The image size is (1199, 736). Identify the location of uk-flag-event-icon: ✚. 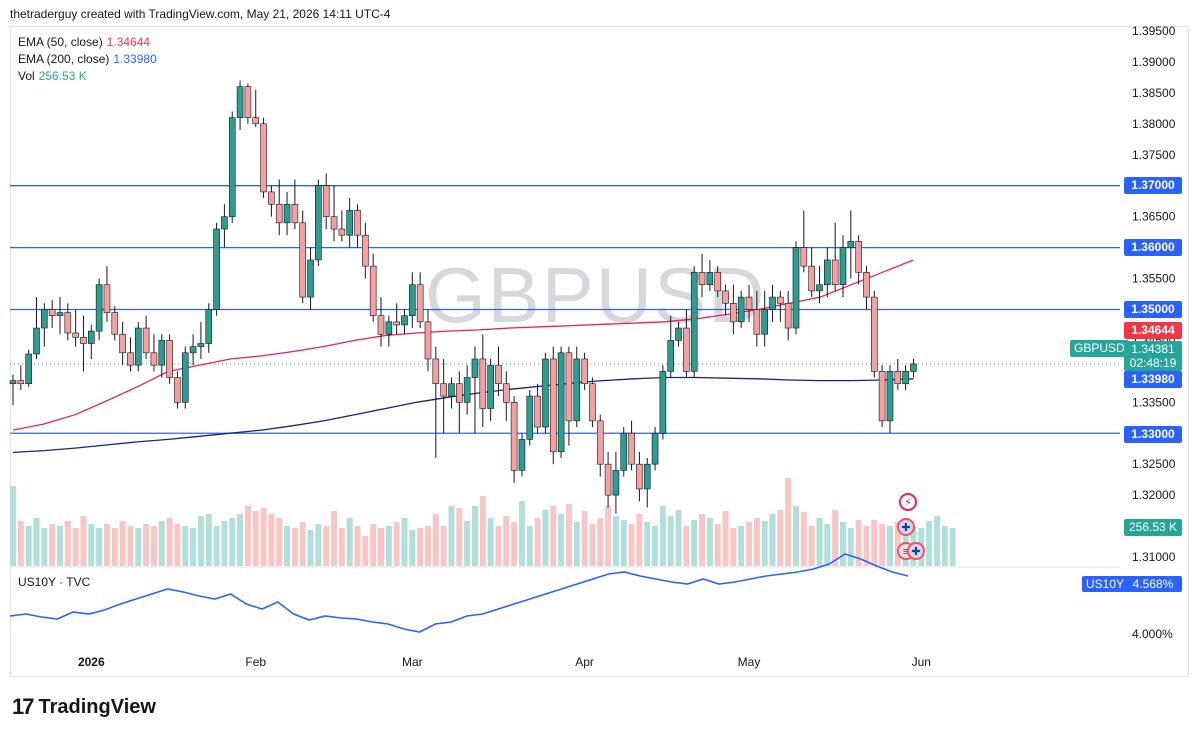
(906, 527).